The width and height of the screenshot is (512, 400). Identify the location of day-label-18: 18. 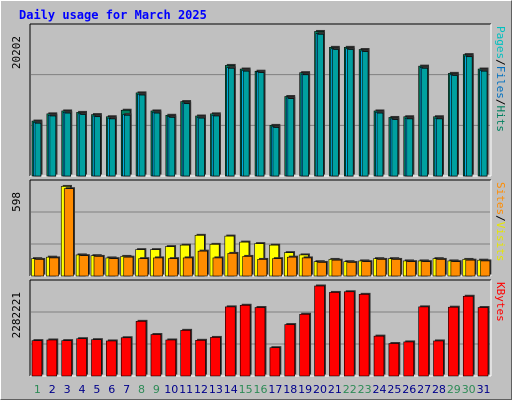
(290, 389).